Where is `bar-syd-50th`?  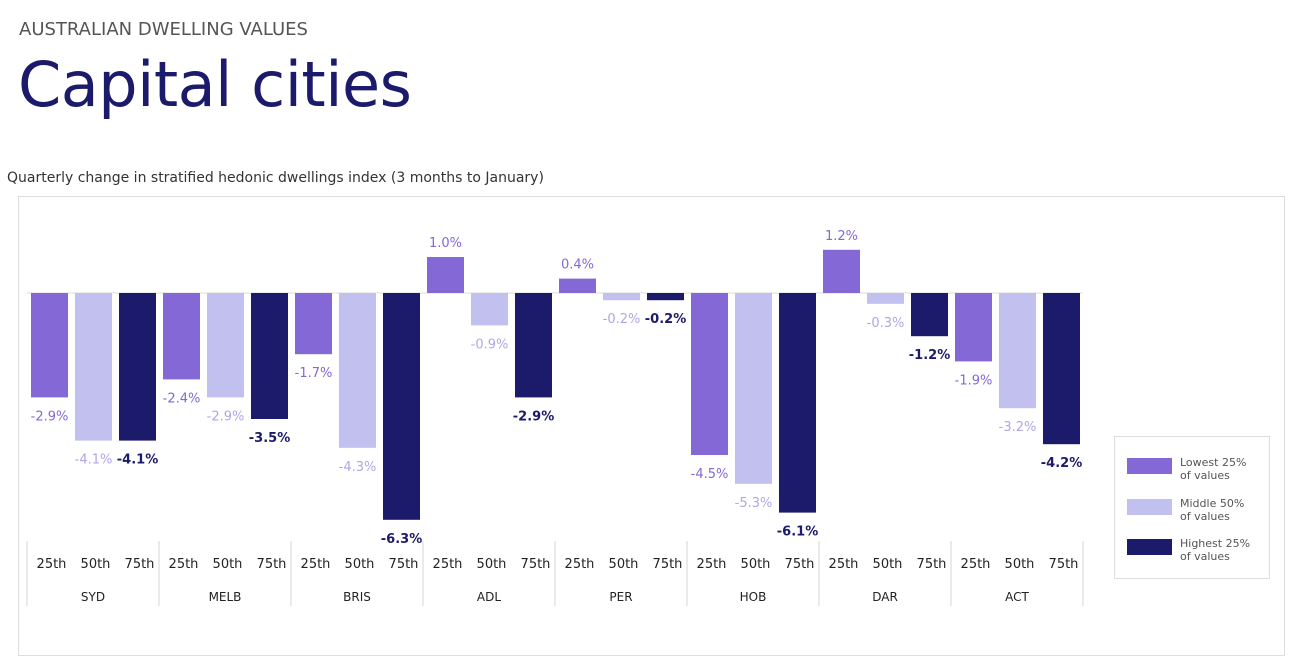 bar-syd-50th is located at coordinates (93, 367).